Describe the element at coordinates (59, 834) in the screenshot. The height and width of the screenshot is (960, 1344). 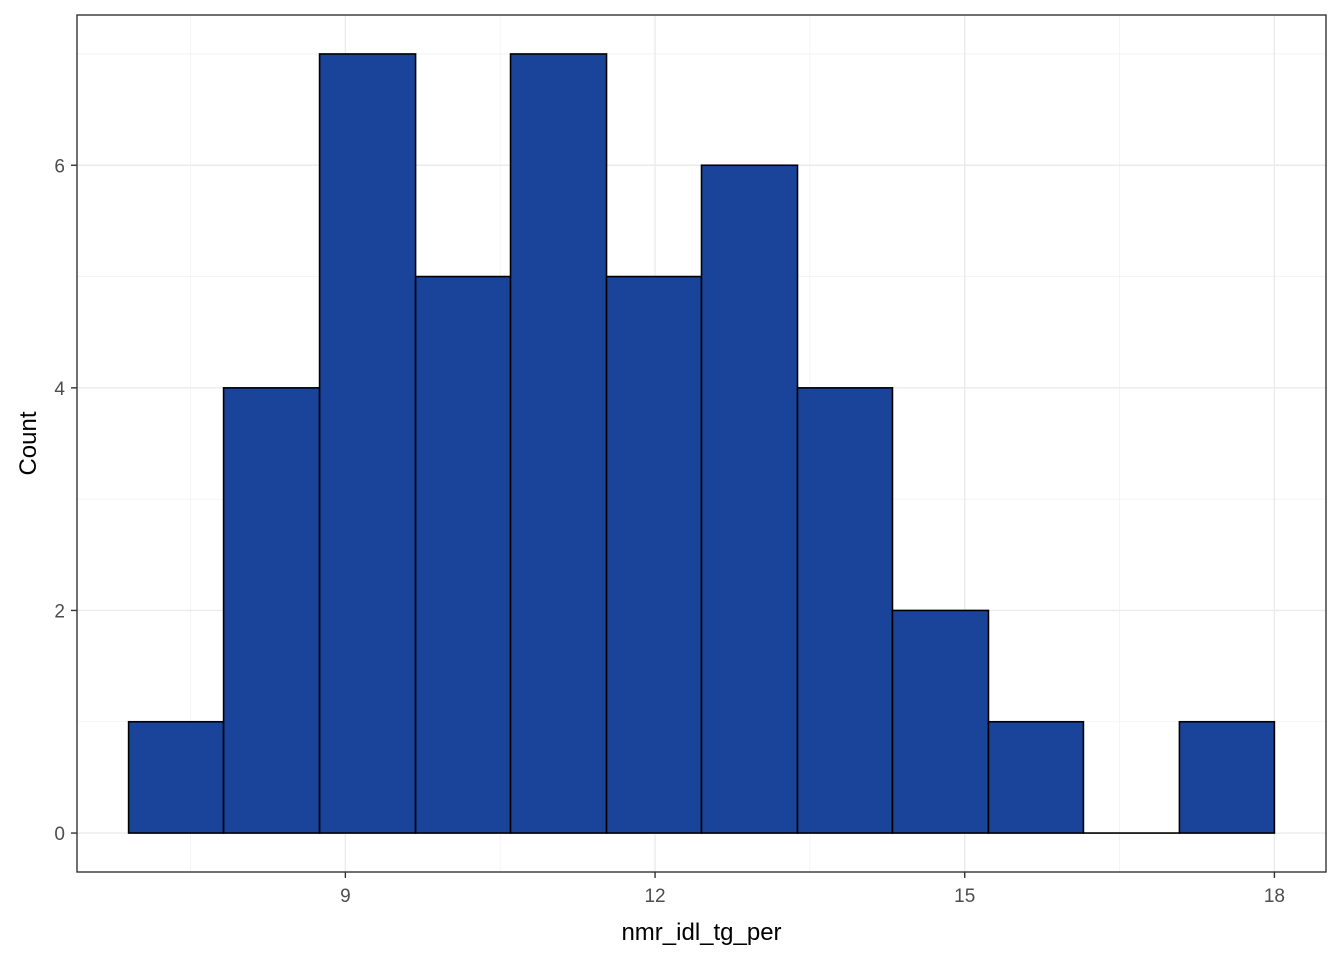
I see `y-tick-label: 0` at that location.